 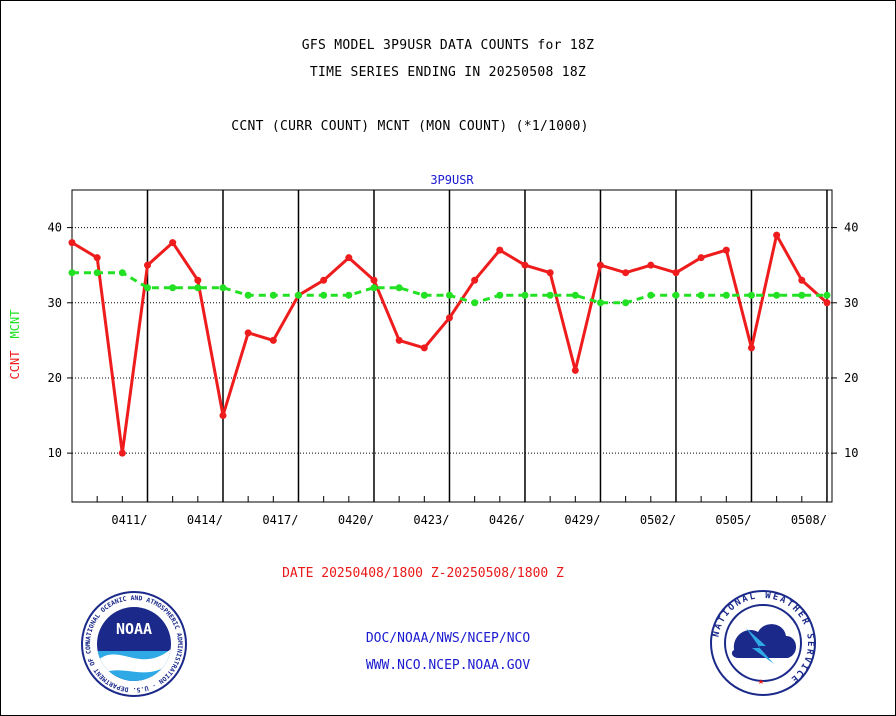 What do you see at coordinates (448, 45) in the screenshot?
I see `header-title-line1: GFS MODEL 3P9USR DATA COUNTS for 18Z` at bounding box center [448, 45].